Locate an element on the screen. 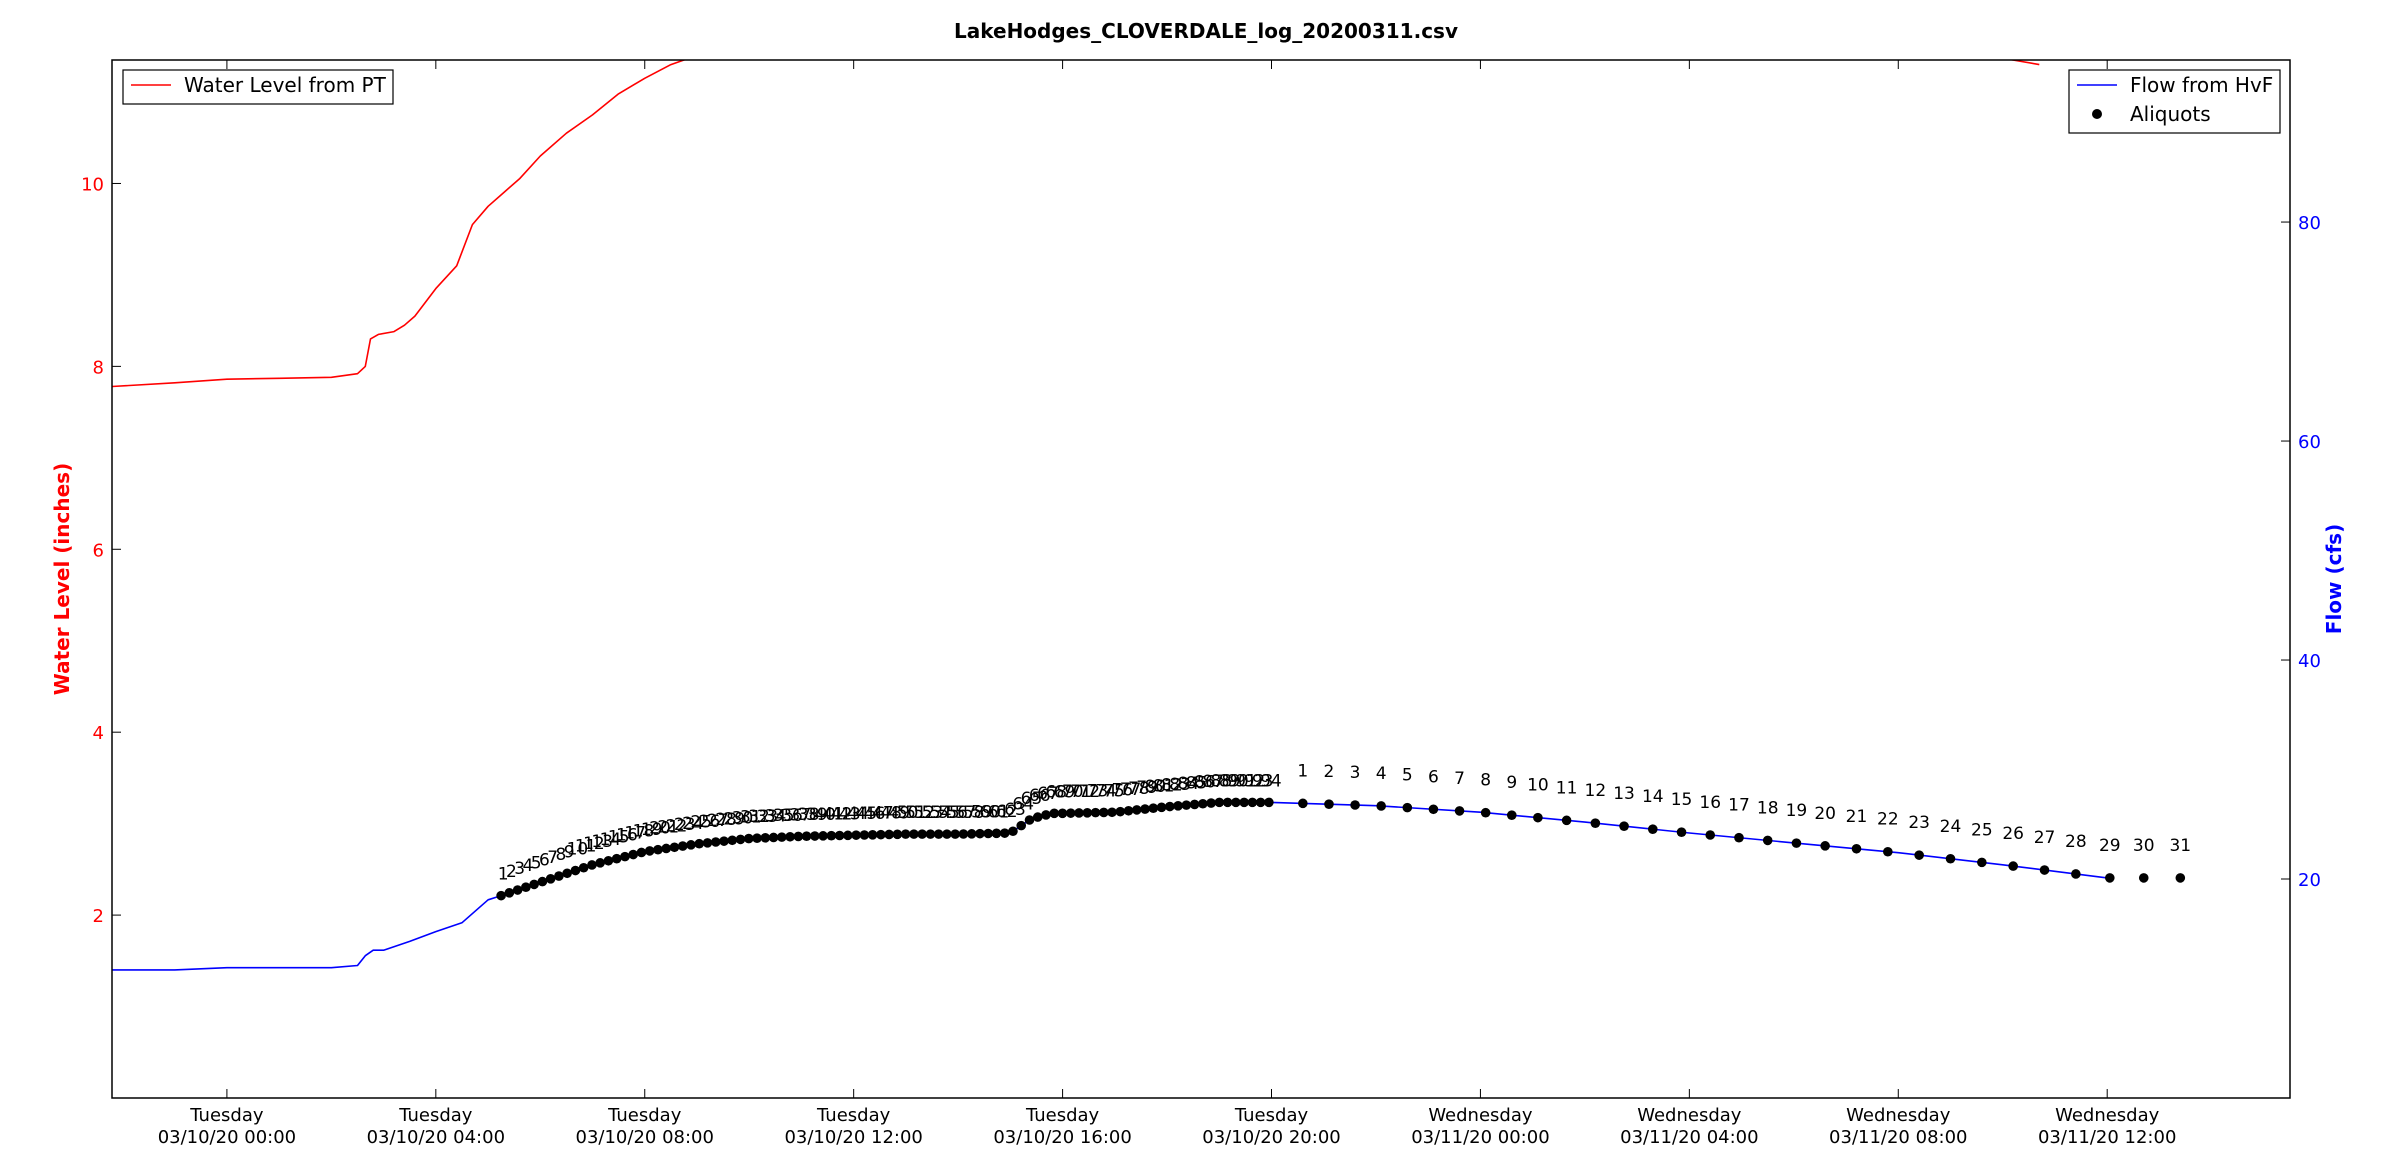  x-tick-label-date: 03/11/20 04:00 is located at coordinates (1689, 1137).